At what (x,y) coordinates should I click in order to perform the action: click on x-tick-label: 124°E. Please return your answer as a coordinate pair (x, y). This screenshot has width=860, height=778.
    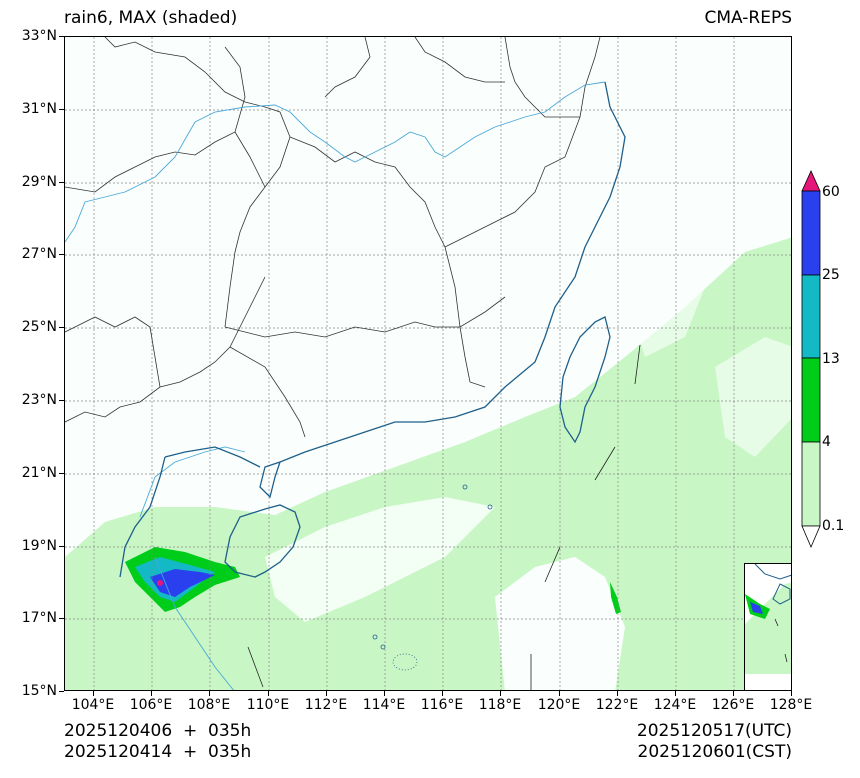
    Looking at the image, I should click on (675, 705).